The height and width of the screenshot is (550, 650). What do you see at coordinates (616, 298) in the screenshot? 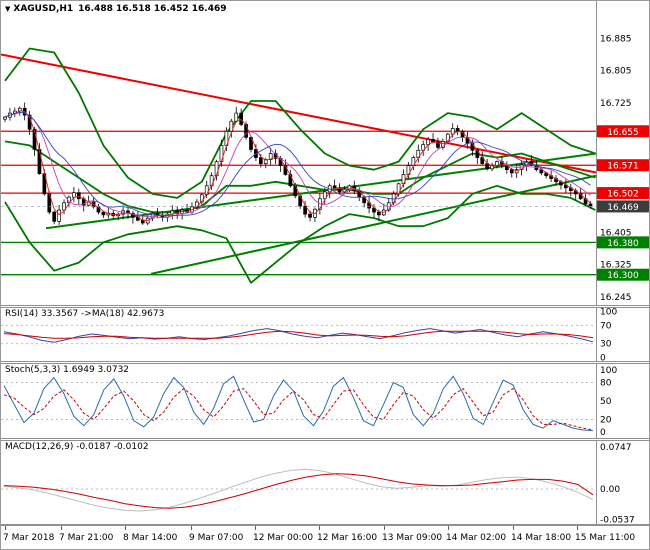
I see `svg-text: 16.245` at bounding box center [616, 298].